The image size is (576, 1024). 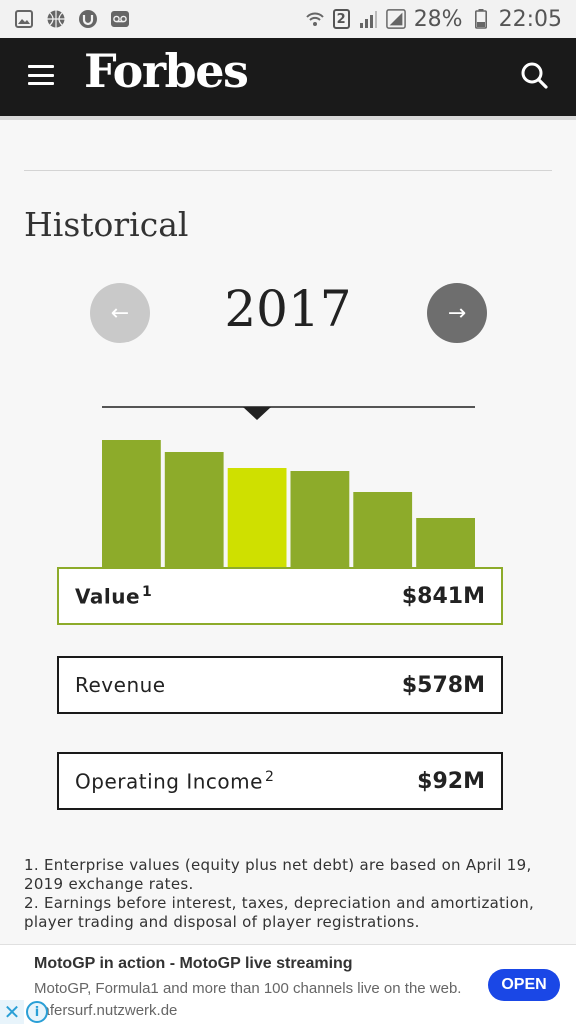 What do you see at coordinates (280, 781) in the screenshot?
I see `operating-income-row: Operating Income 2 $92M` at bounding box center [280, 781].